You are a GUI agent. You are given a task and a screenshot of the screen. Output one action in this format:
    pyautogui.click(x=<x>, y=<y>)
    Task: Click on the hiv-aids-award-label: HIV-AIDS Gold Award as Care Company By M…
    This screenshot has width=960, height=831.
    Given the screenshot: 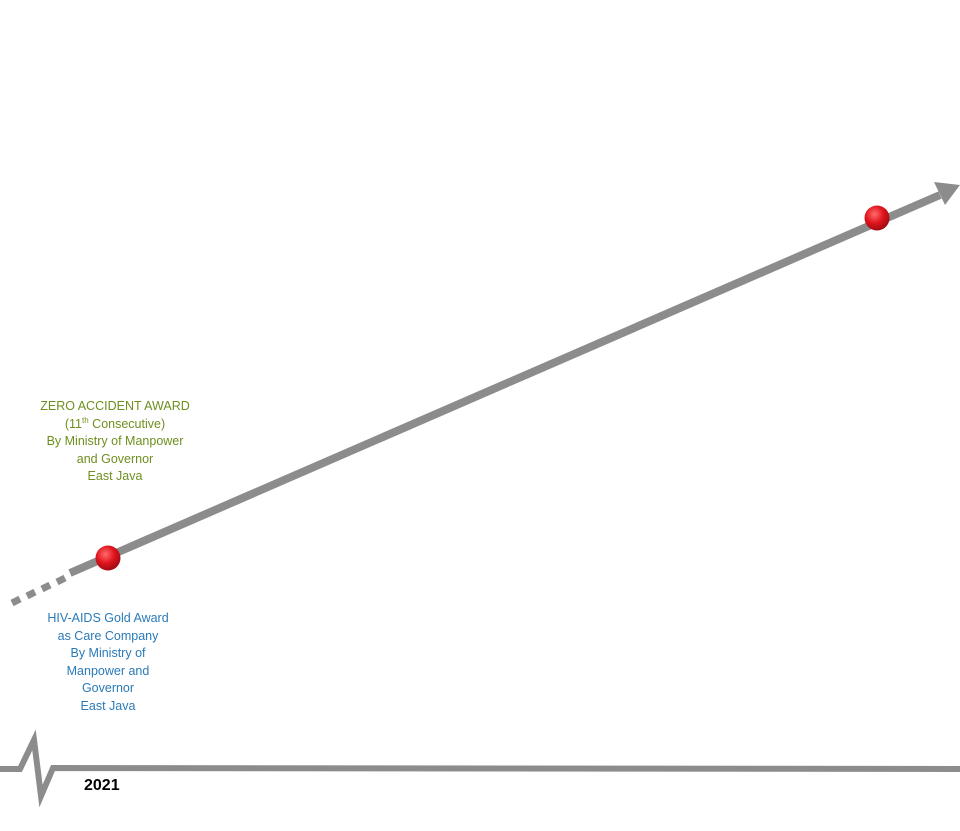 What is the action you would take?
    pyautogui.click(x=108, y=662)
    